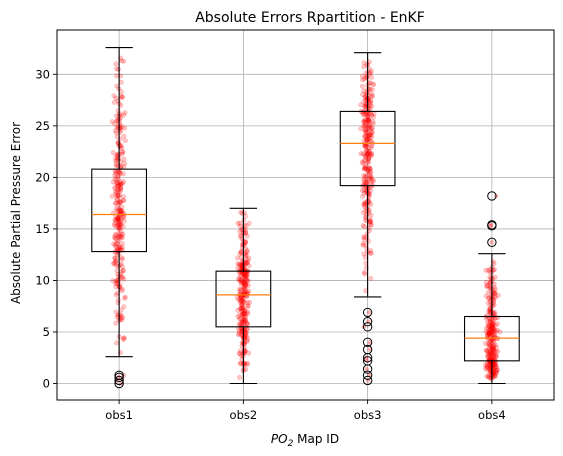 The width and height of the screenshot is (563, 456). I want to click on y-tick-label: 0, so click(46, 384).